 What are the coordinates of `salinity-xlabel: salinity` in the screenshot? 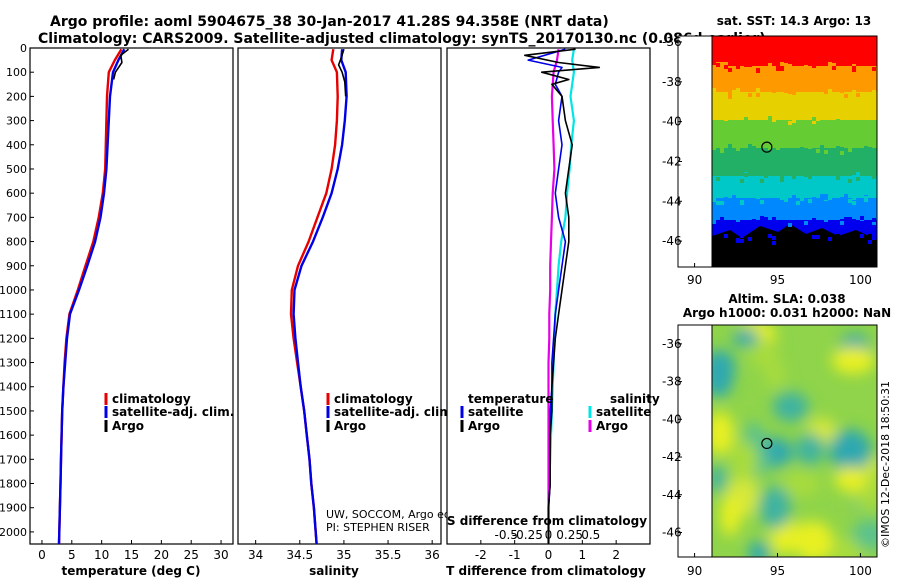 It's located at (334, 571).